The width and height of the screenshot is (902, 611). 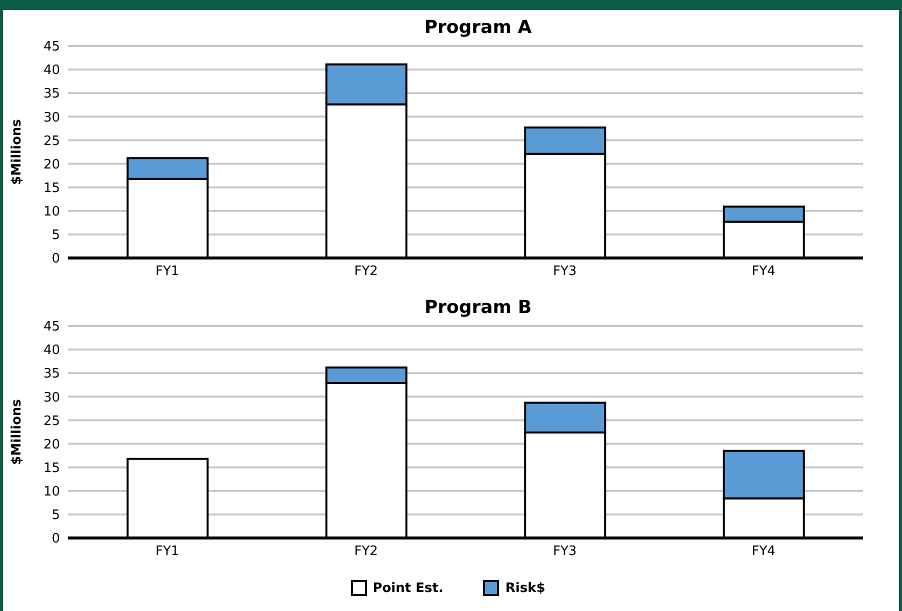 I want to click on chart-title: Program B, so click(x=478, y=308).